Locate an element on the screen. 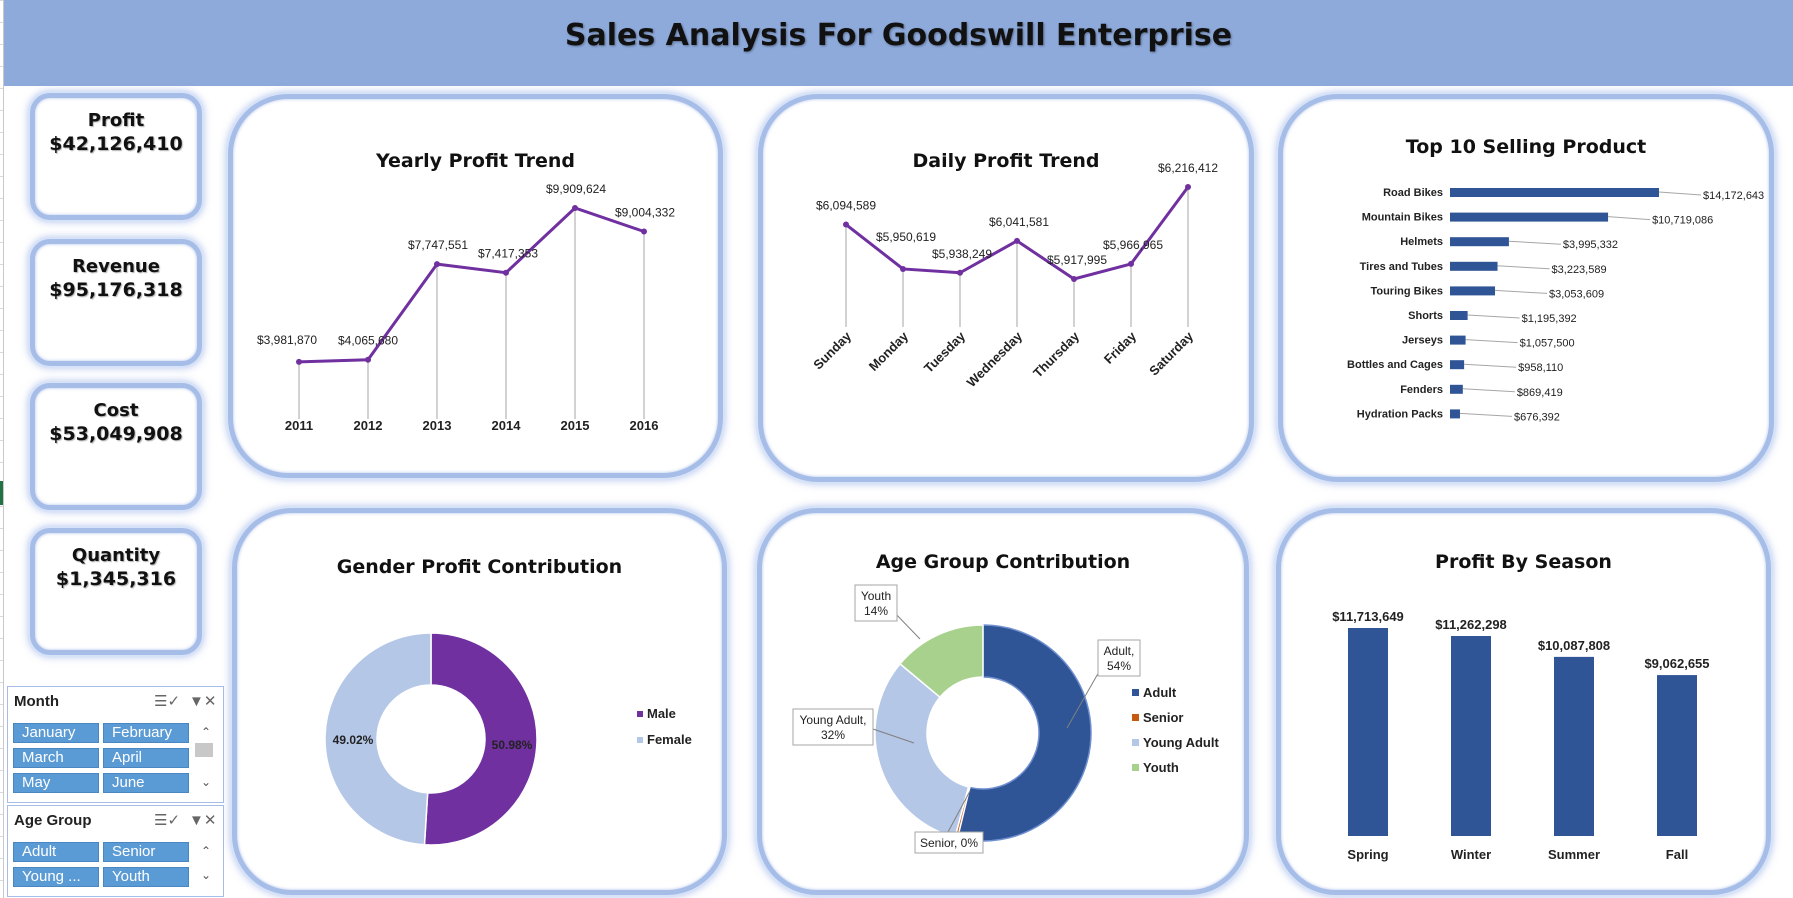 The width and height of the screenshot is (1793, 898). category-label: 2014 is located at coordinates (507, 425).